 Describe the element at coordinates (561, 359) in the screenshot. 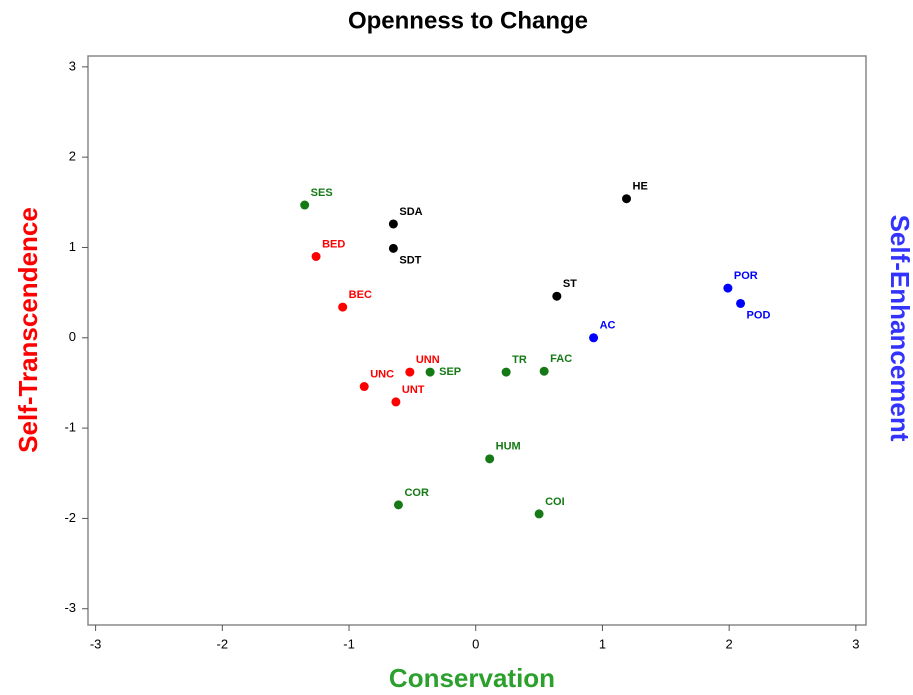

I see `point-label: FAC` at that location.